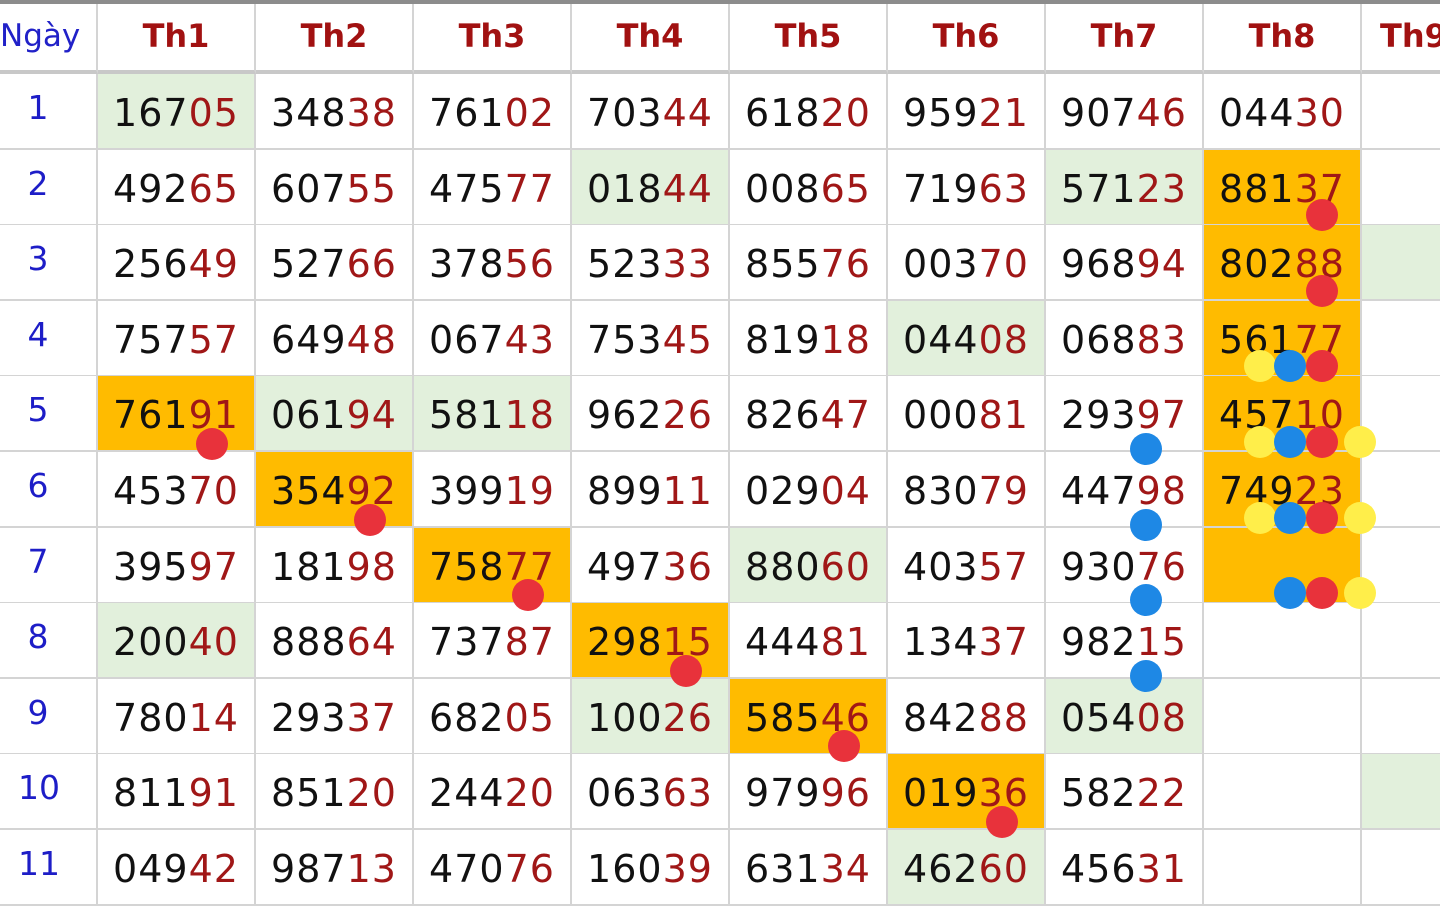 This screenshot has height=906, width=1440. Describe the element at coordinates (177, 716) in the screenshot. I see `result-cell: 78014` at that location.